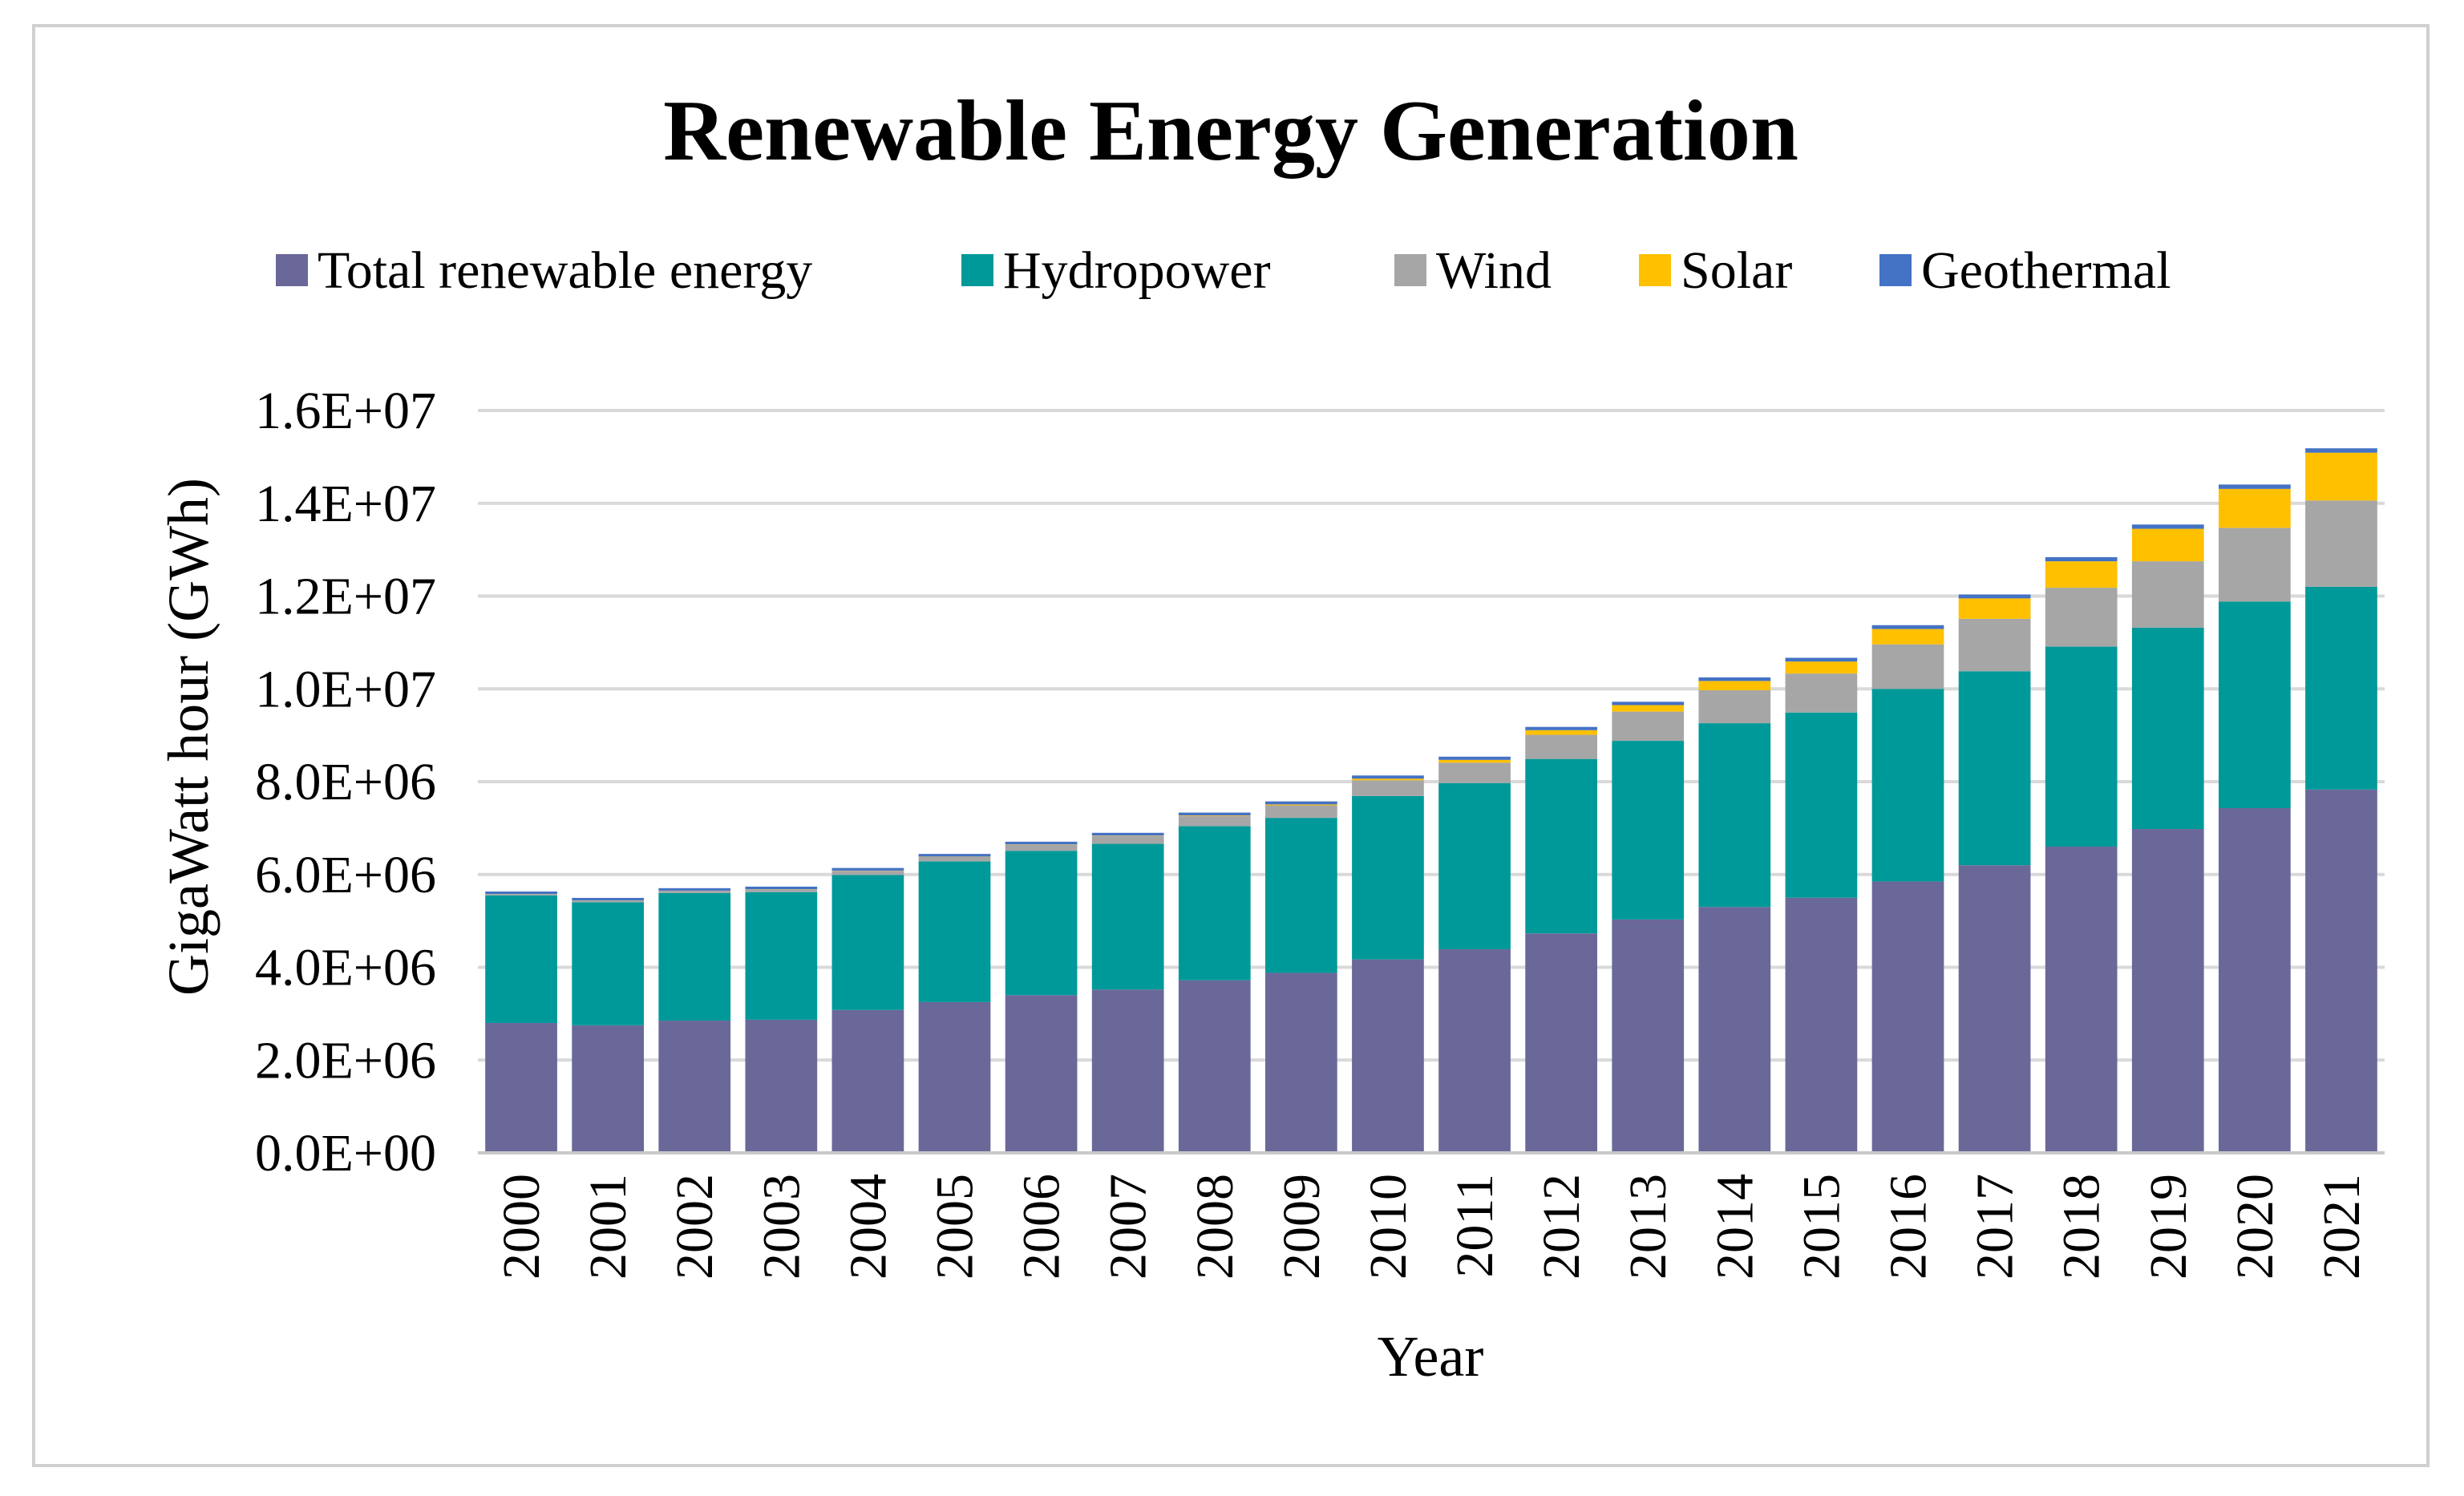 This screenshot has width=2464, height=1496. Describe the element at coordinates (2046, 270) in the screenshot. I see `legend-label: Geothermal` at that location.